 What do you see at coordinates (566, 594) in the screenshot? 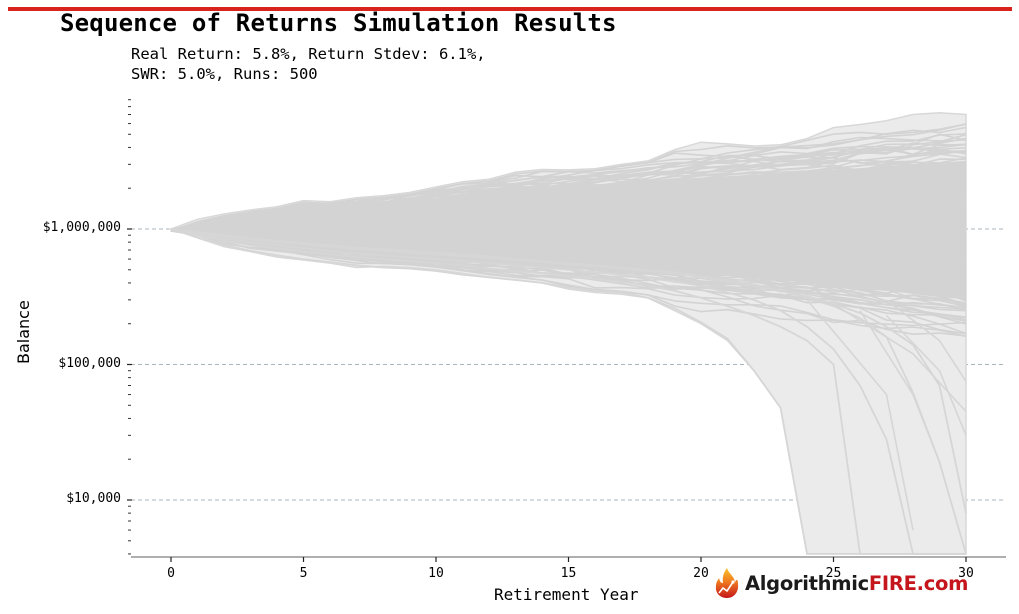
I see `x-axis-label: Retirement Year` at bounding box center [566, 594].